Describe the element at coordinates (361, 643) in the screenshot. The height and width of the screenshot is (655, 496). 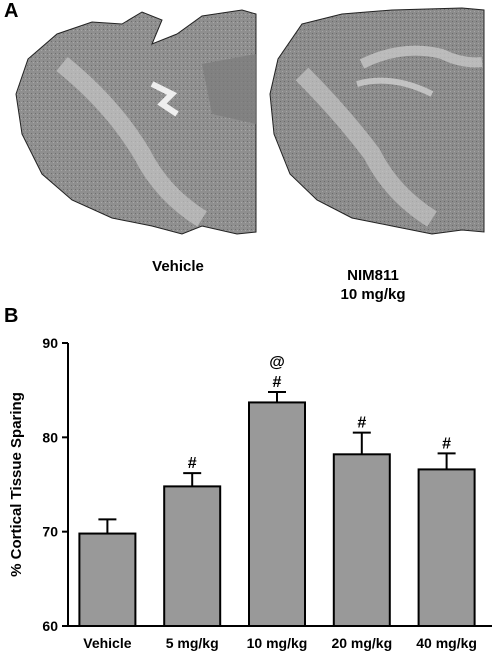
I see `x-tick-label: 20 mg/kg` at that location.